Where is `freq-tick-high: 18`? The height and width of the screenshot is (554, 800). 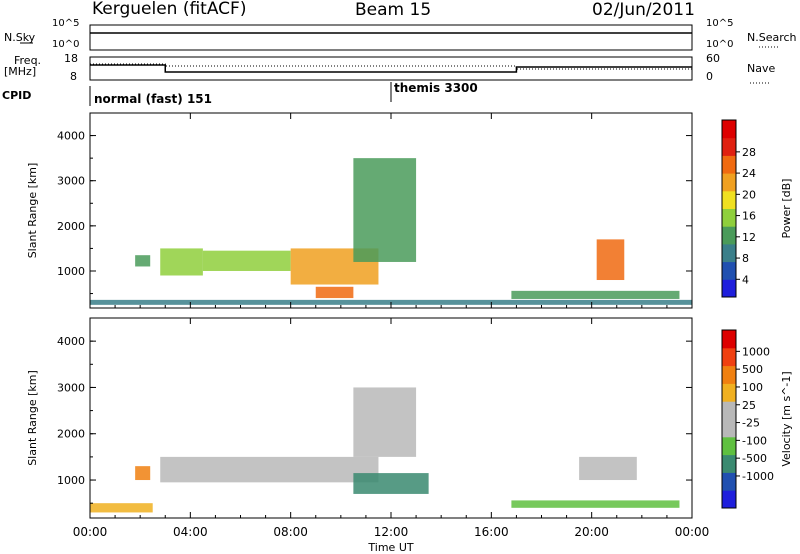
freq-tick-high: 18 is located at coordinates (71, 58).